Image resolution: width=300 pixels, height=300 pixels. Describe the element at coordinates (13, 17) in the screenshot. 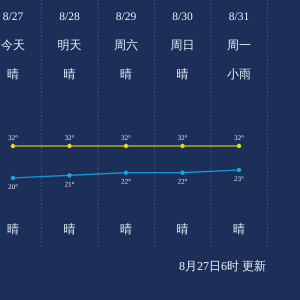

I see `x-tick-label: 8/27` at that location.